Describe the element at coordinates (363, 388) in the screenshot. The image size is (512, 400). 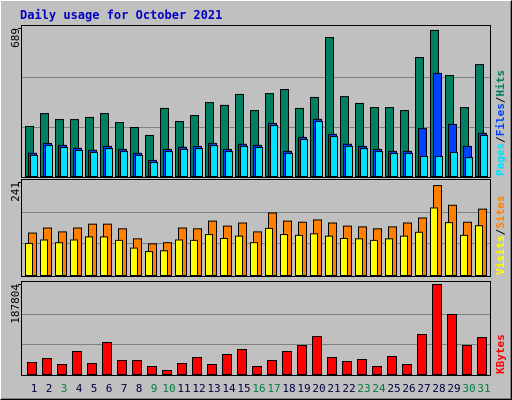
I see `x-tick-label: 23` at that location.